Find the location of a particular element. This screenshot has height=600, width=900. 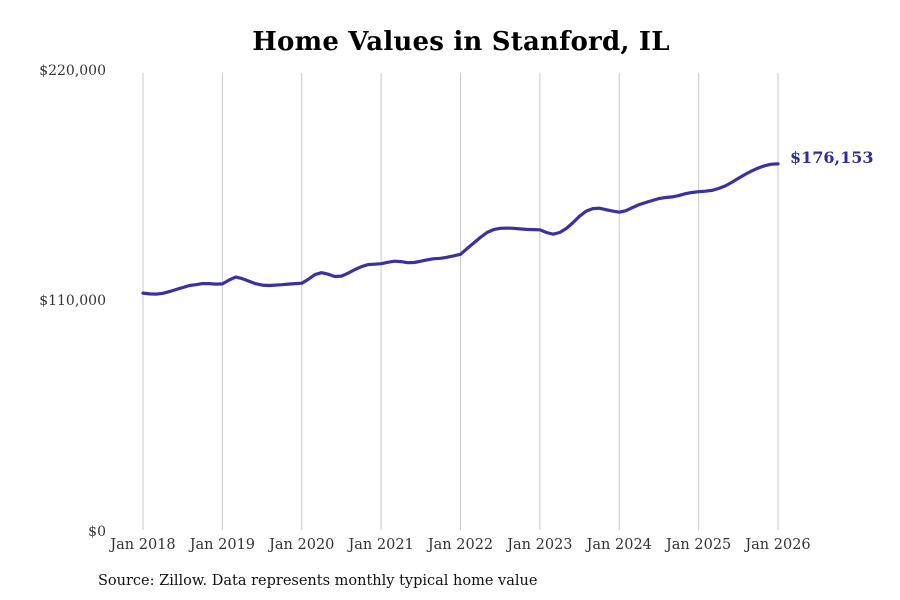

x-tick-label: Jan 2022 is located at coordinates (460, 545).